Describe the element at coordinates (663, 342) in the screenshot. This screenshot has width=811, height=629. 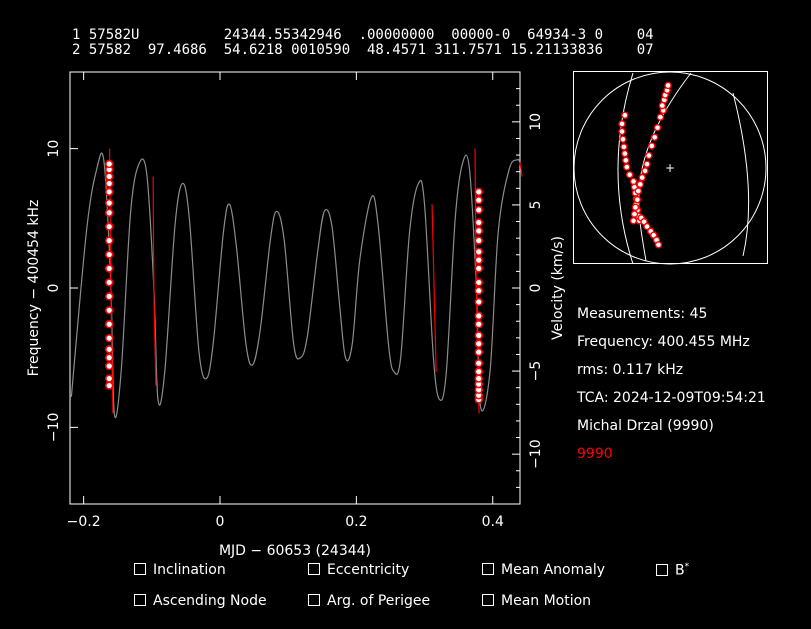
I see `frequency-readout: Frequency: 400.455 MHz` at that location.